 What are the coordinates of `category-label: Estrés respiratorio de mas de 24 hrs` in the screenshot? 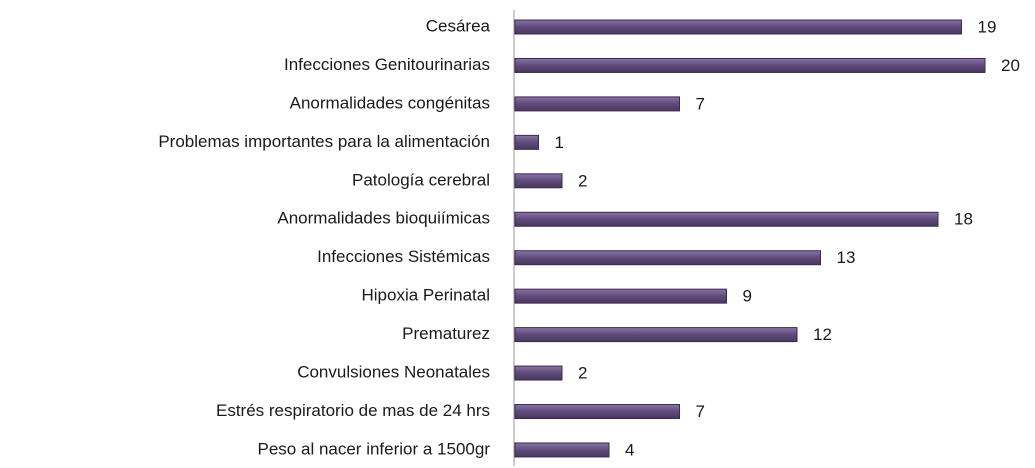 It's located at (353, 410).